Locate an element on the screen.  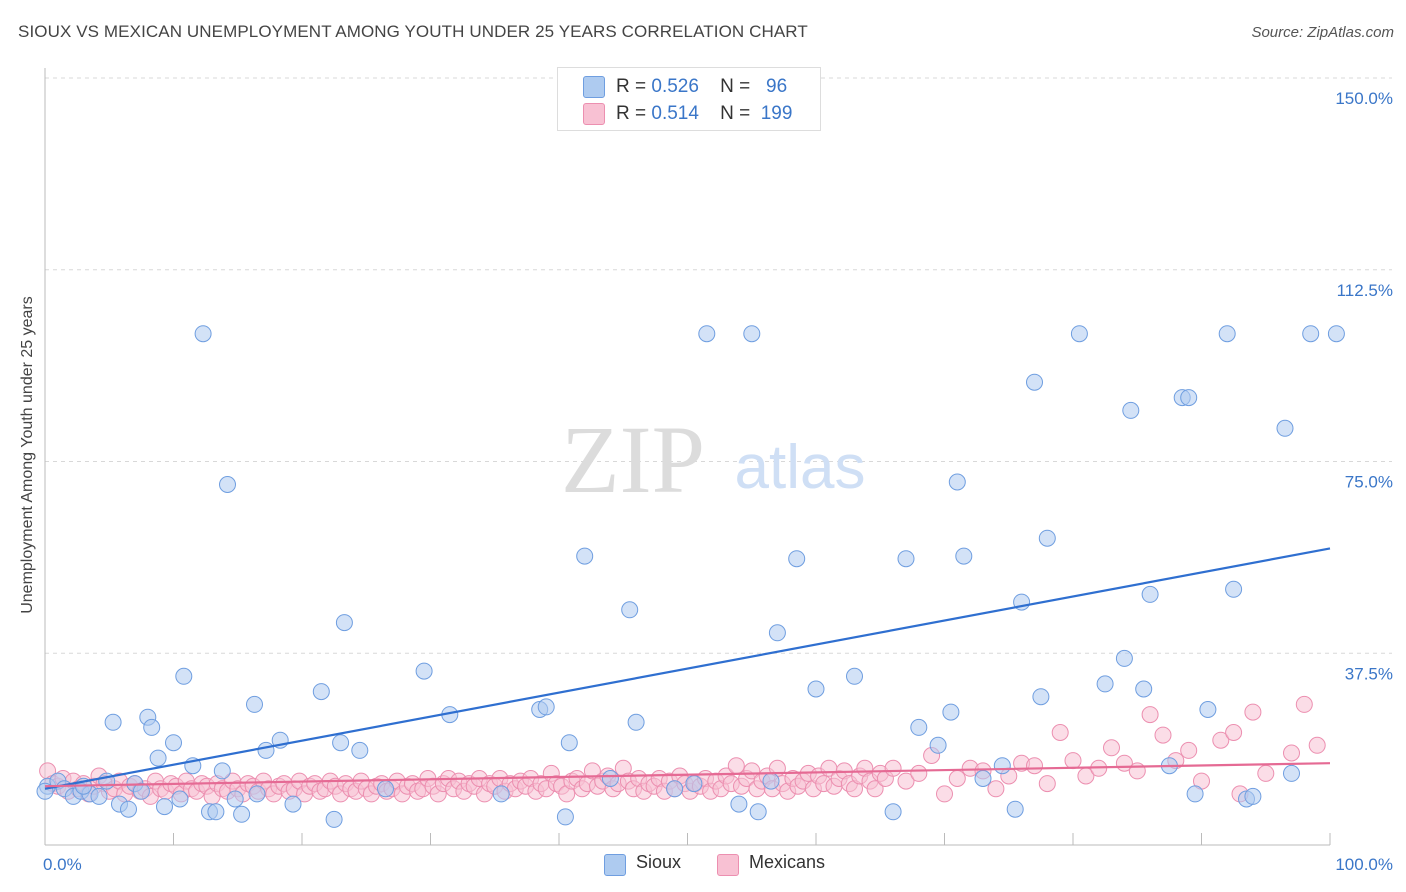
mexicans-trend-line is located at coordinates (687, 775).